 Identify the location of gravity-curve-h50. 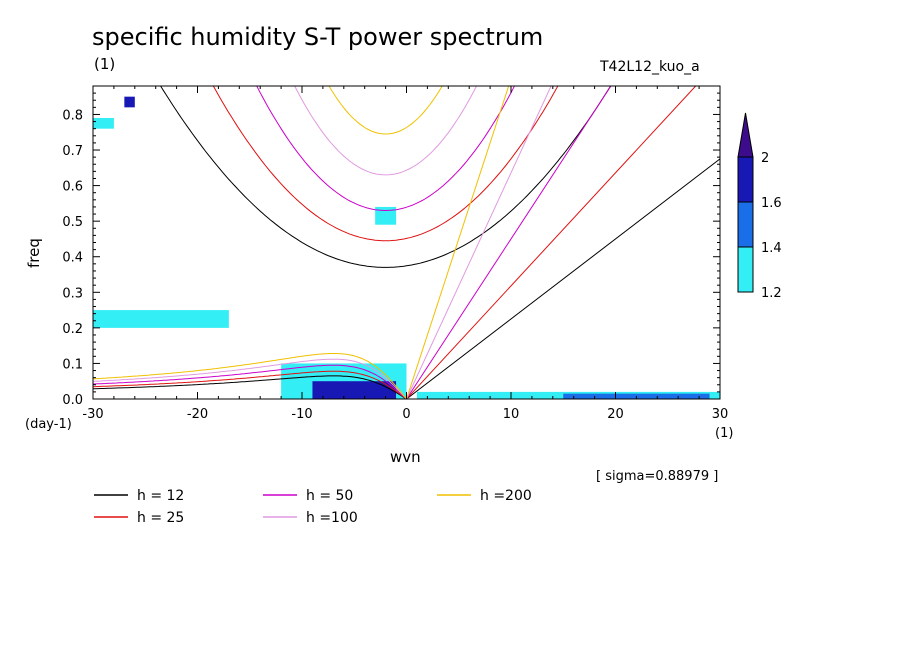
(386, 149).